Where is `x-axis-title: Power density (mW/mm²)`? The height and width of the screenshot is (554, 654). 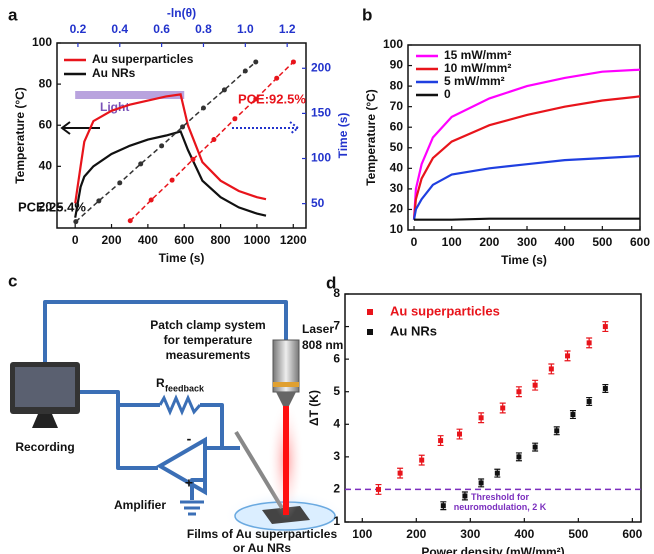 x-axis-title: Power density (mW/mm²) is located at coordinates (492, 549).